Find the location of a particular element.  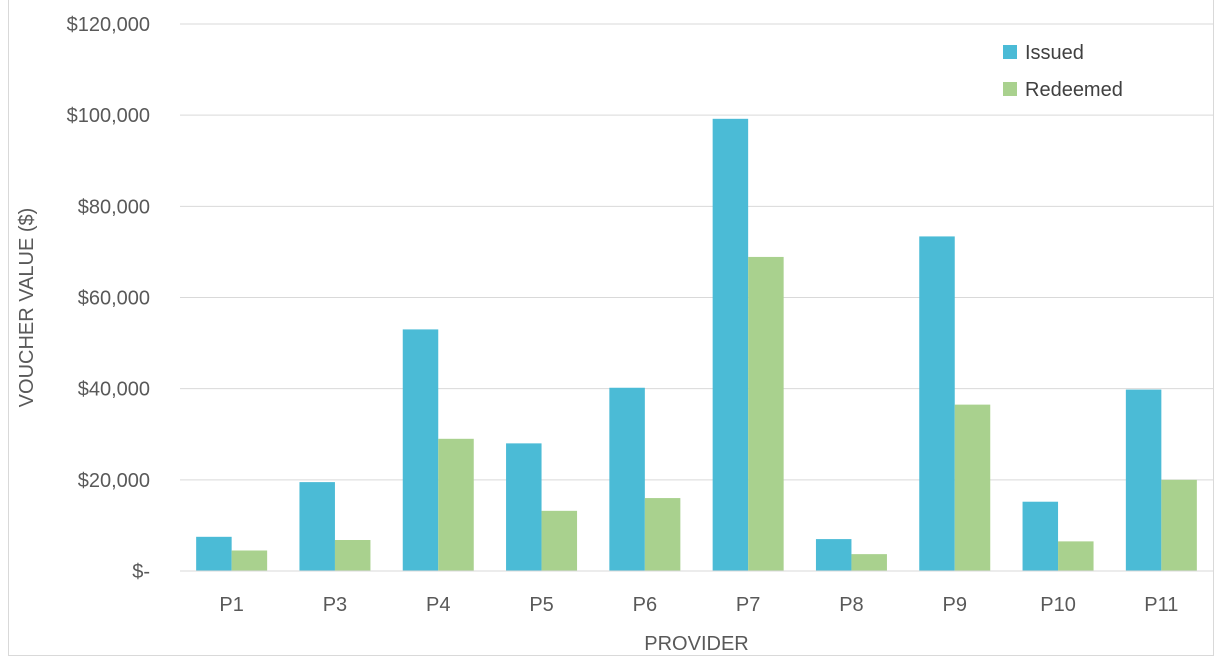

bar-issued-p8 is located at coordinates (833, 555).